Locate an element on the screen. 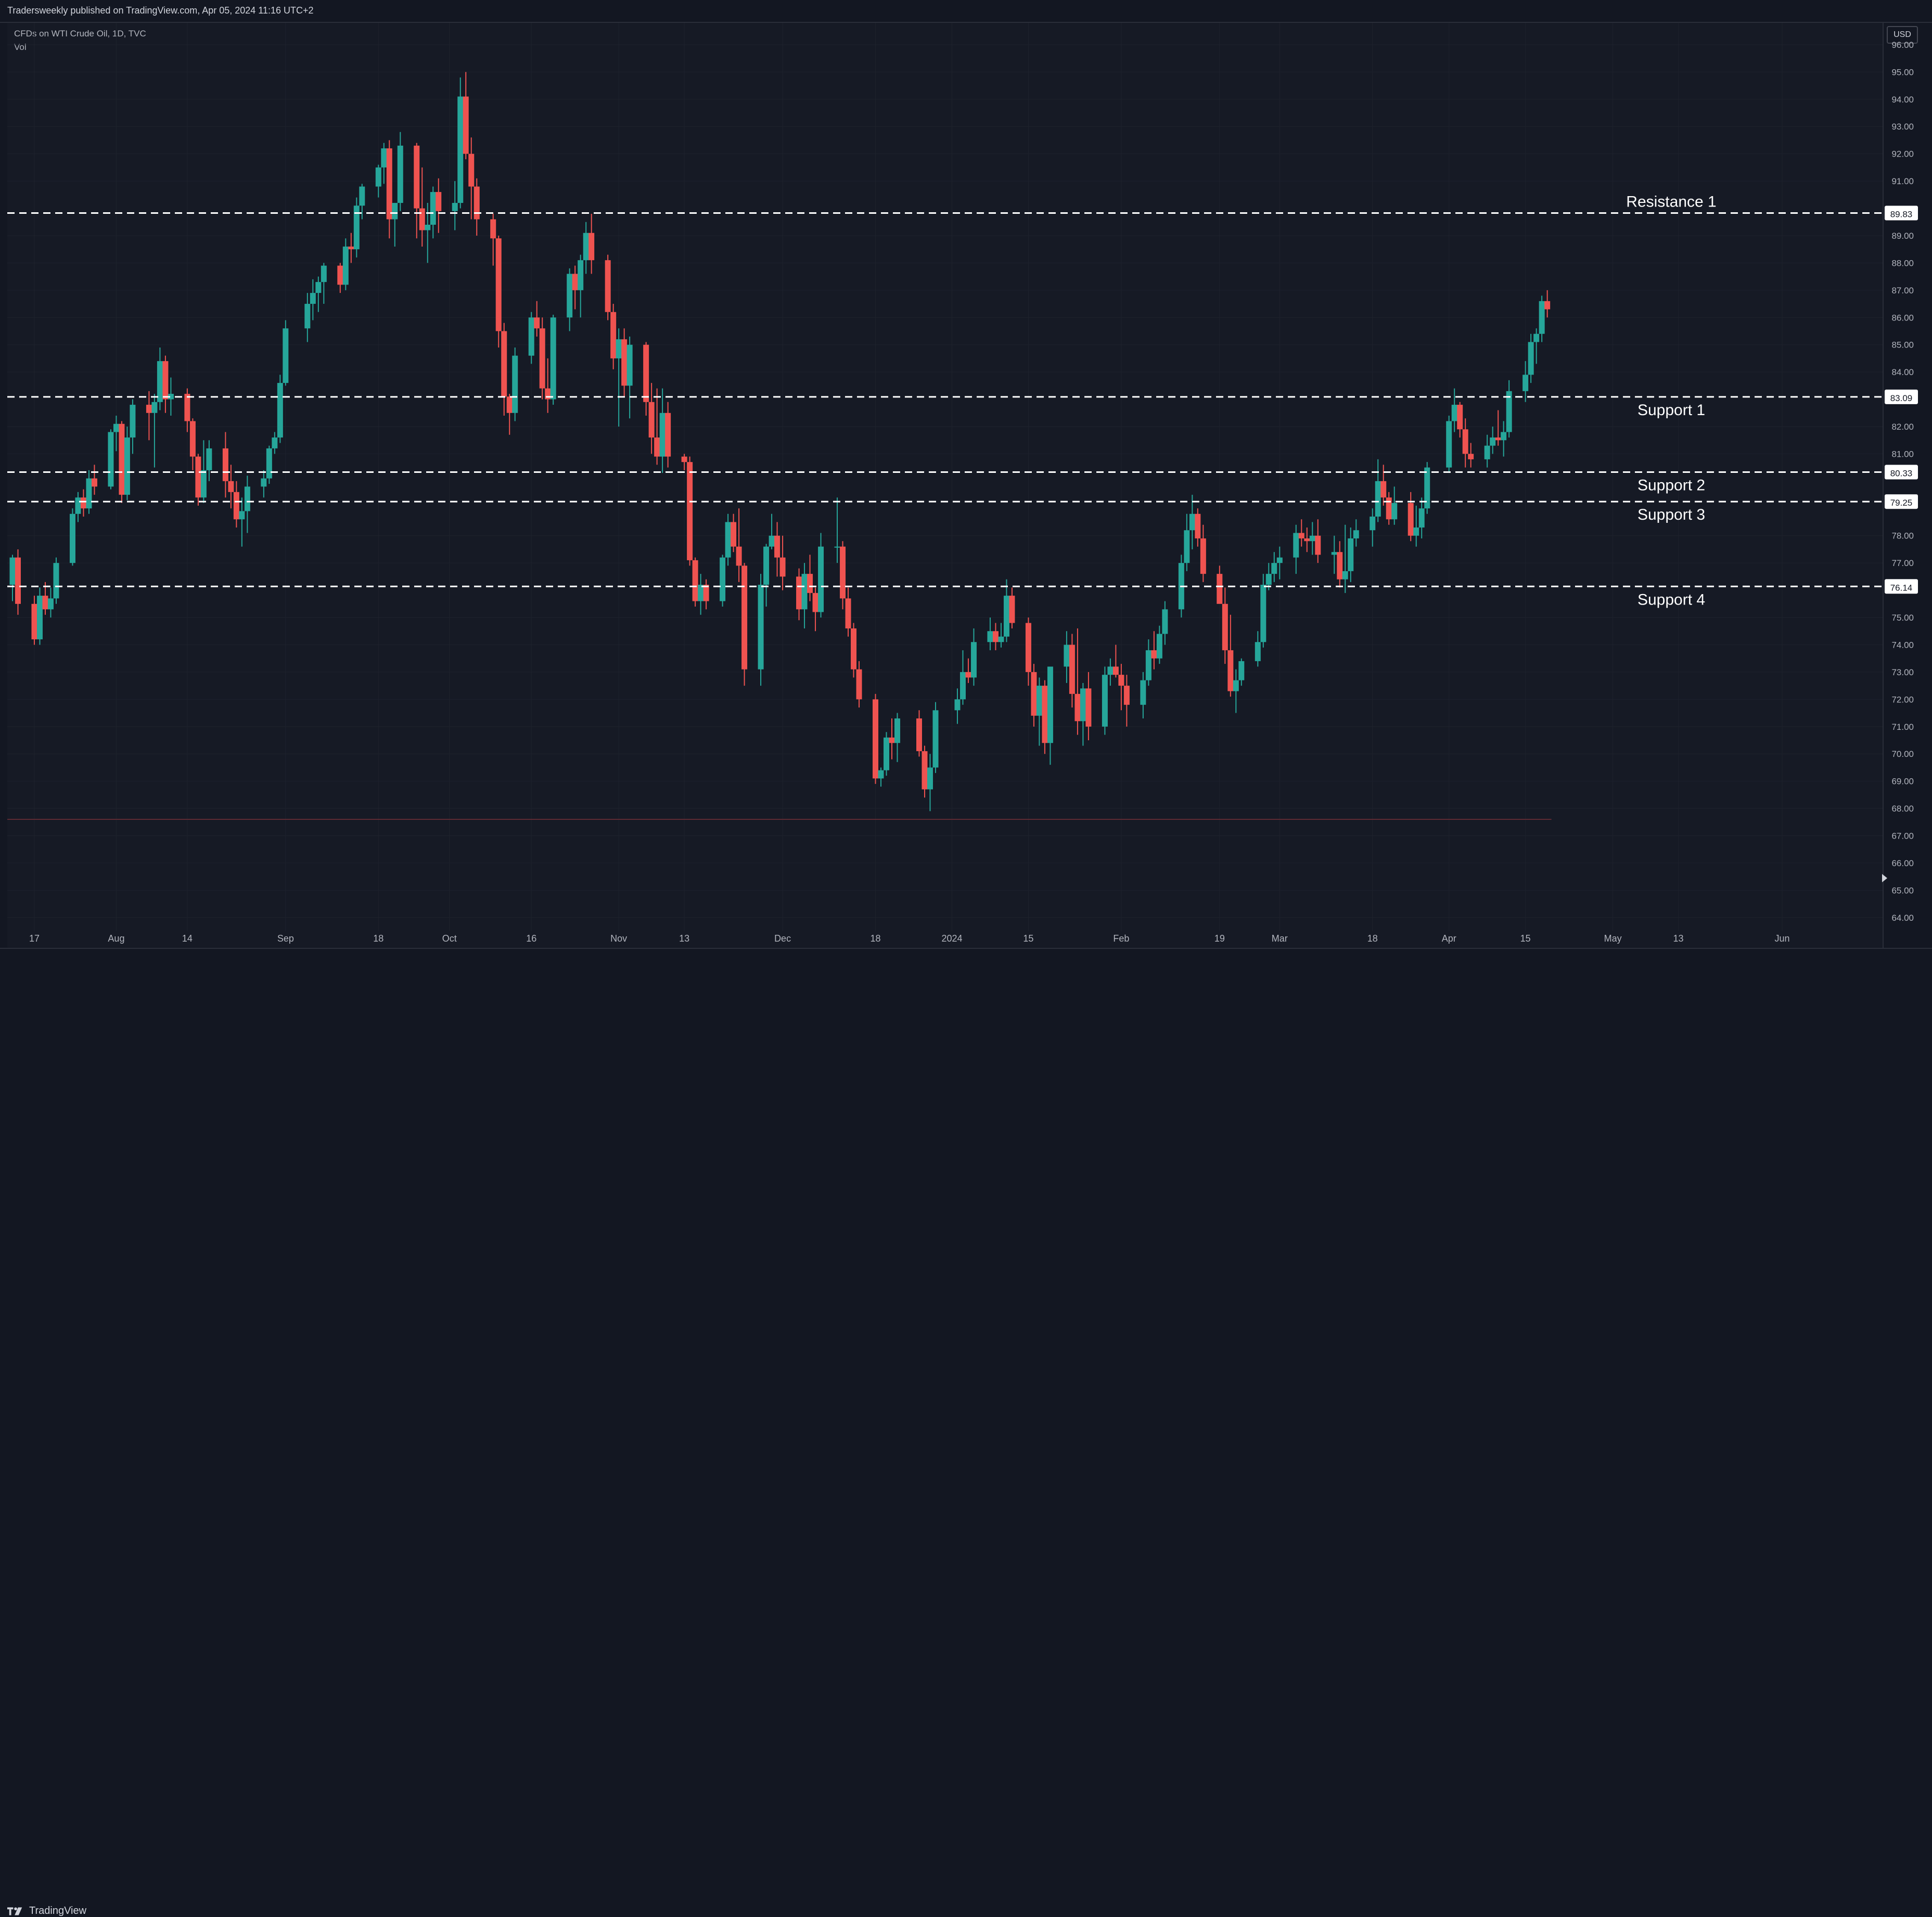  currency-button: USD is located at coordinates (1902, 35).